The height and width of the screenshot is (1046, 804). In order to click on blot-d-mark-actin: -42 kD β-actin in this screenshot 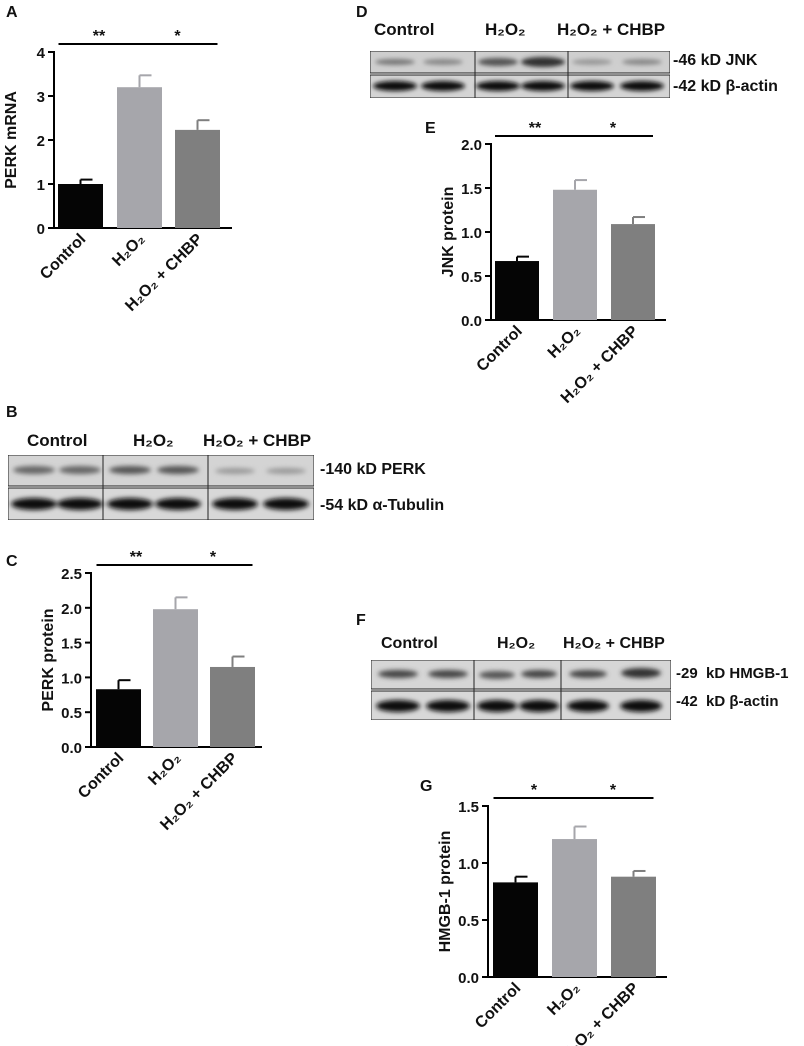, I will do `click(725, 86)`.